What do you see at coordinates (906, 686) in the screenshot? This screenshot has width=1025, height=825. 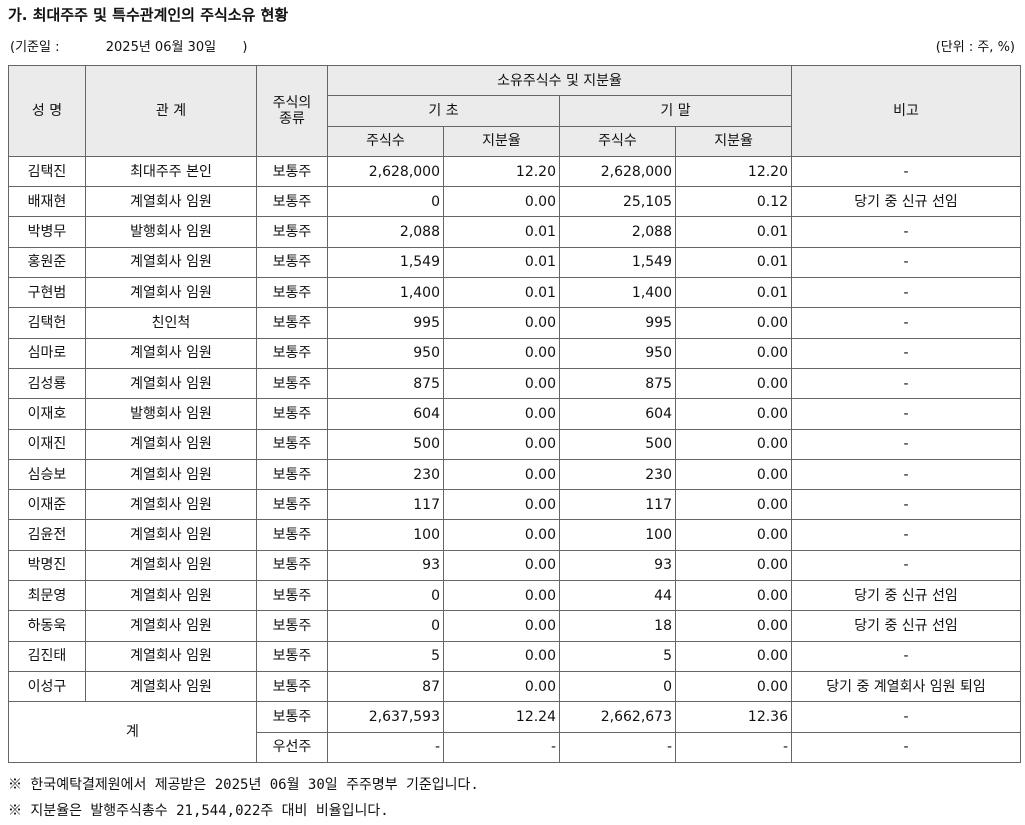 I see `cell-remark: 당기 중 계열회사 임원 퇴임` at bounding box center [906, 686].